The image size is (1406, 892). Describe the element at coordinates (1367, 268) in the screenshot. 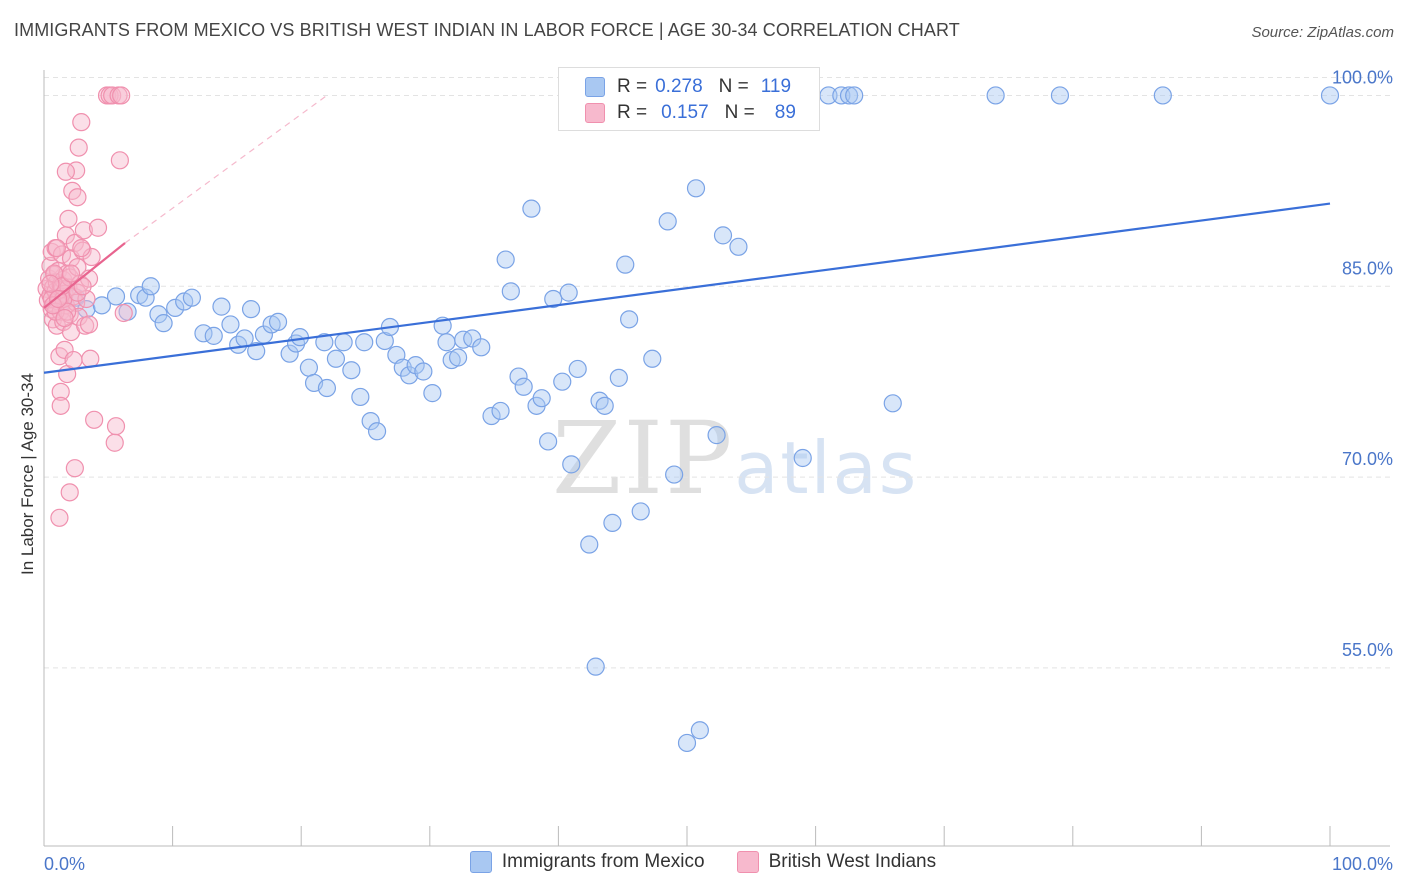

I see `y-tick-label: 85.0%` at that location.